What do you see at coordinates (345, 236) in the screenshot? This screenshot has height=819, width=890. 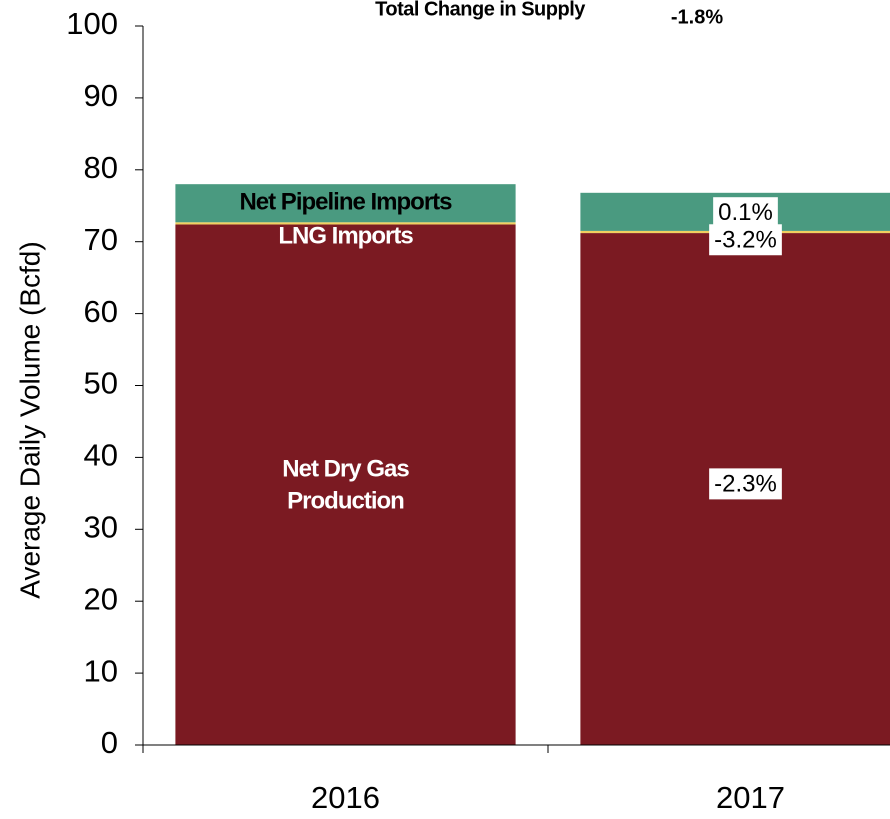 I see `segment-label: LNG Imports` at bounding box center [345, 236].